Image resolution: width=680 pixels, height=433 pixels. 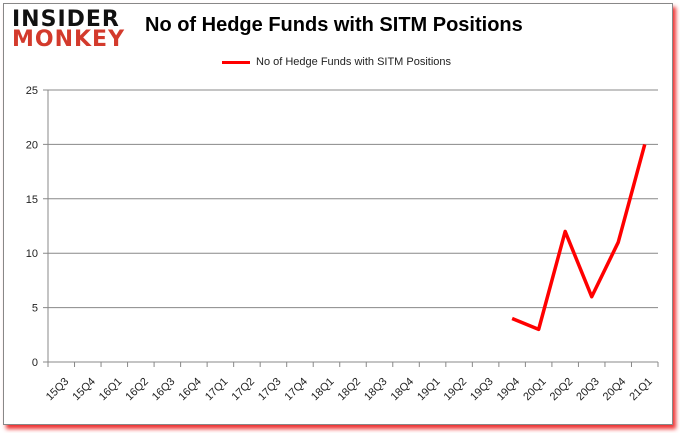 I want to click on legend: No of Hedge Funds with SITM Positions, so click(x=336, y=62).